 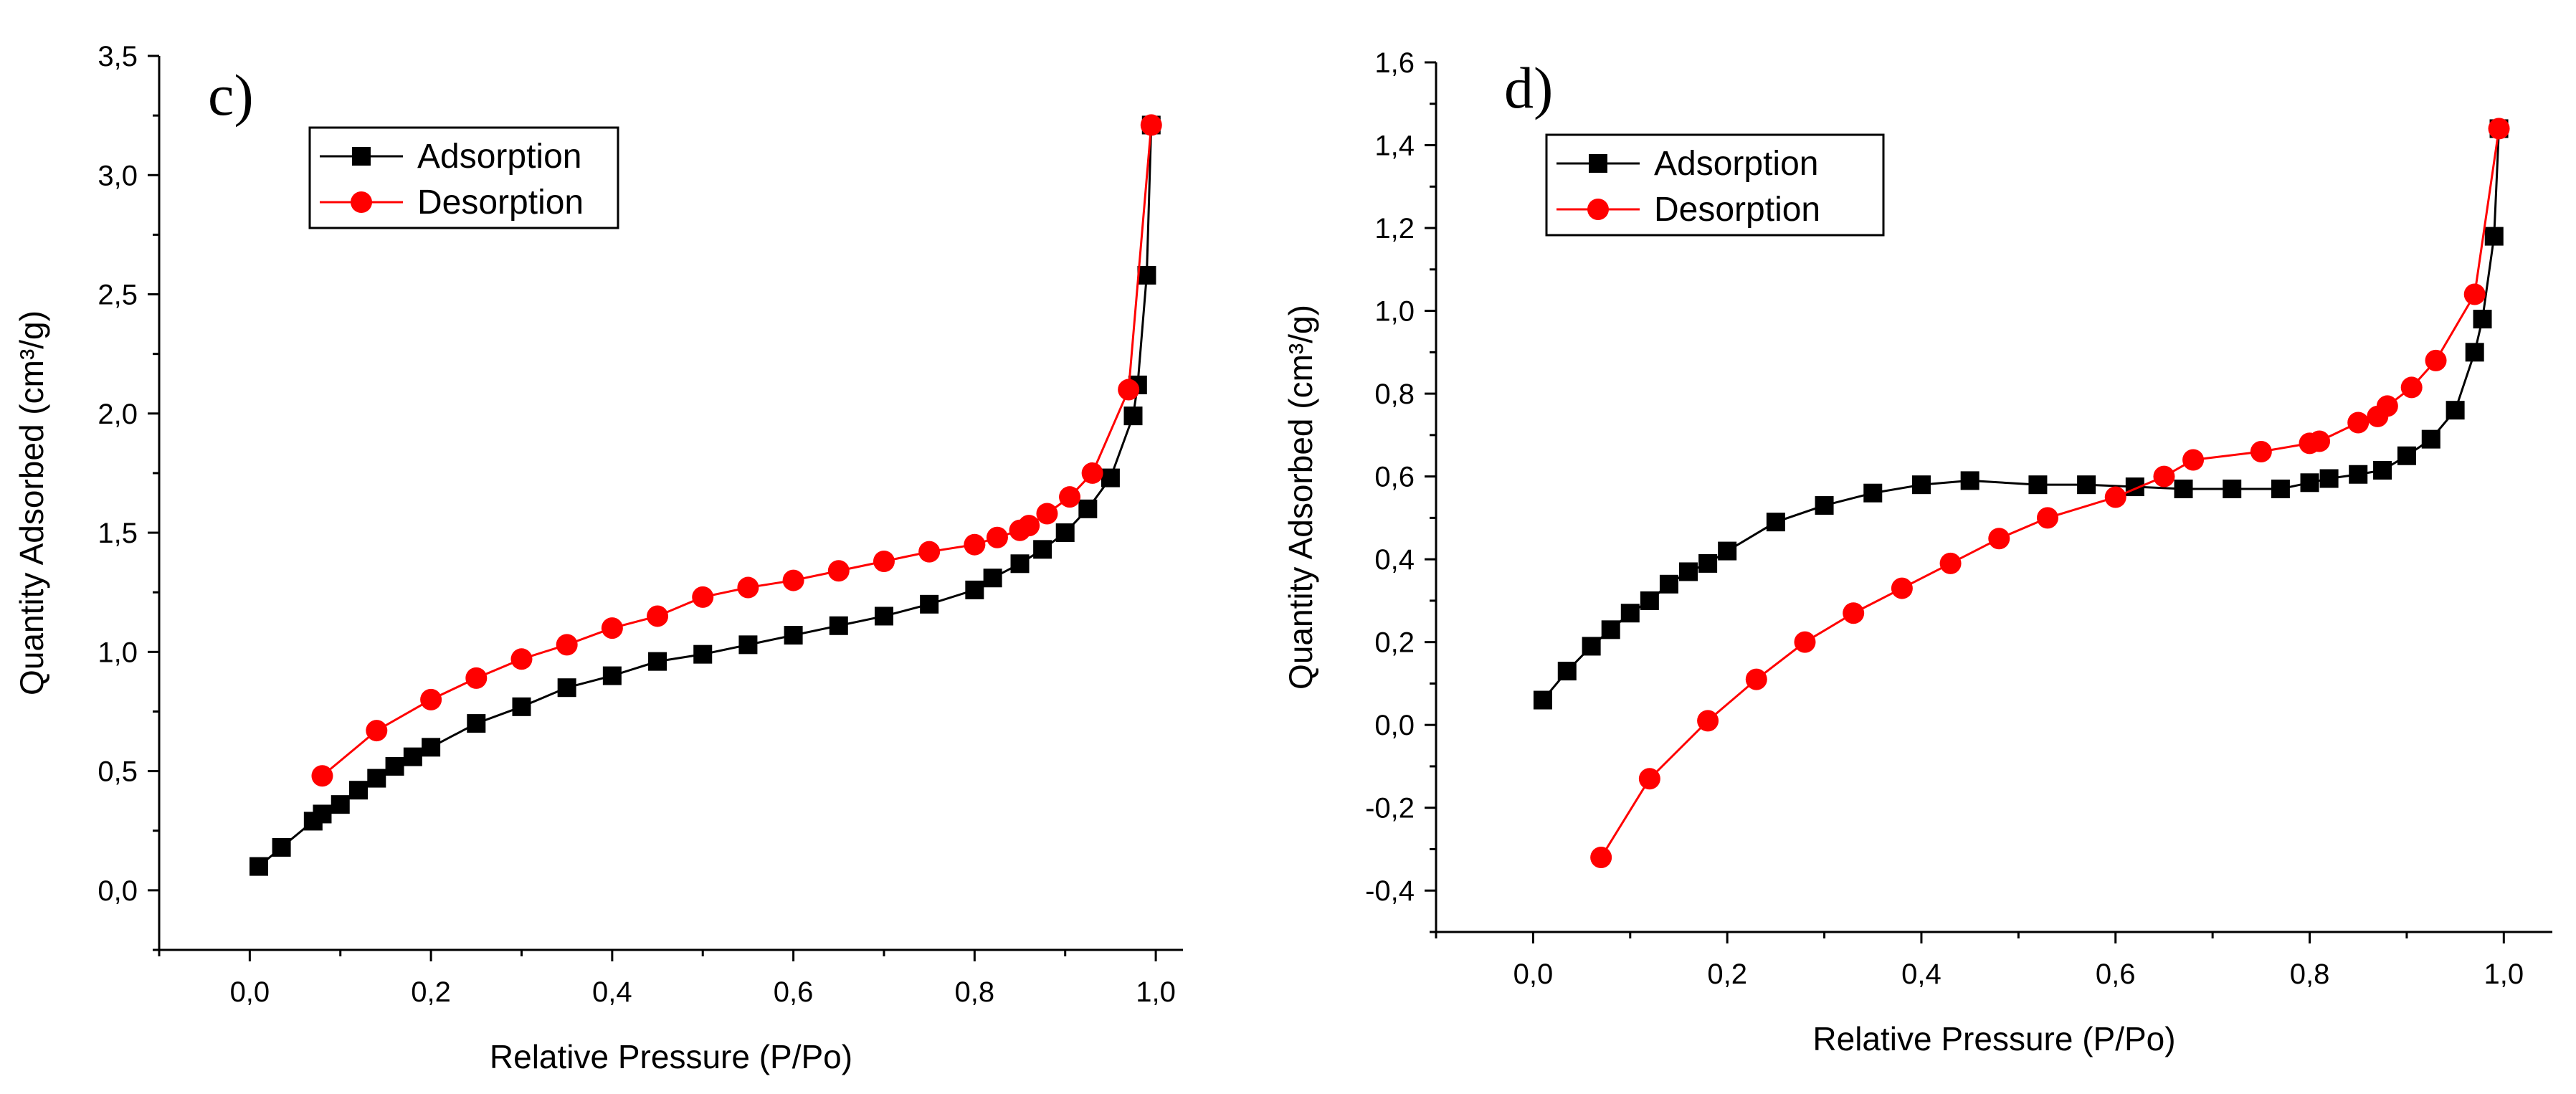 What do you see at coordinates (118, 56) in the screenshot?
I see `y-tick-label: 3,5` at bounding box center [118, 56].